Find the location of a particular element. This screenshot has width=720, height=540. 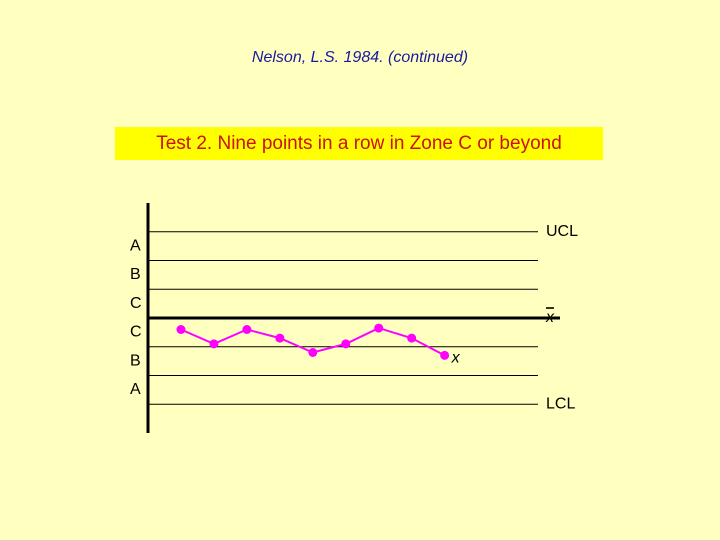

control-label: x is located at coordinates (550, 317).